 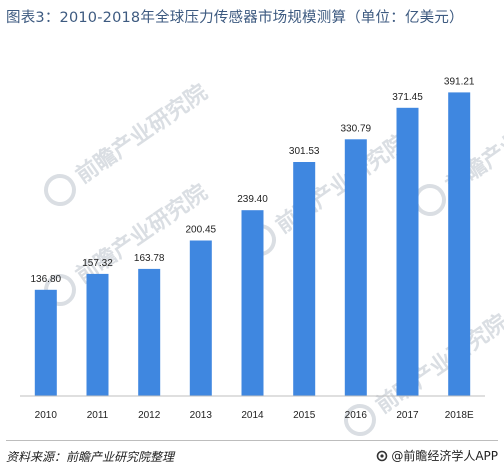 What do you see at coordinates (252, 440) in the screenshot?
I see `footer-divider` at bounding box center [252, 440].